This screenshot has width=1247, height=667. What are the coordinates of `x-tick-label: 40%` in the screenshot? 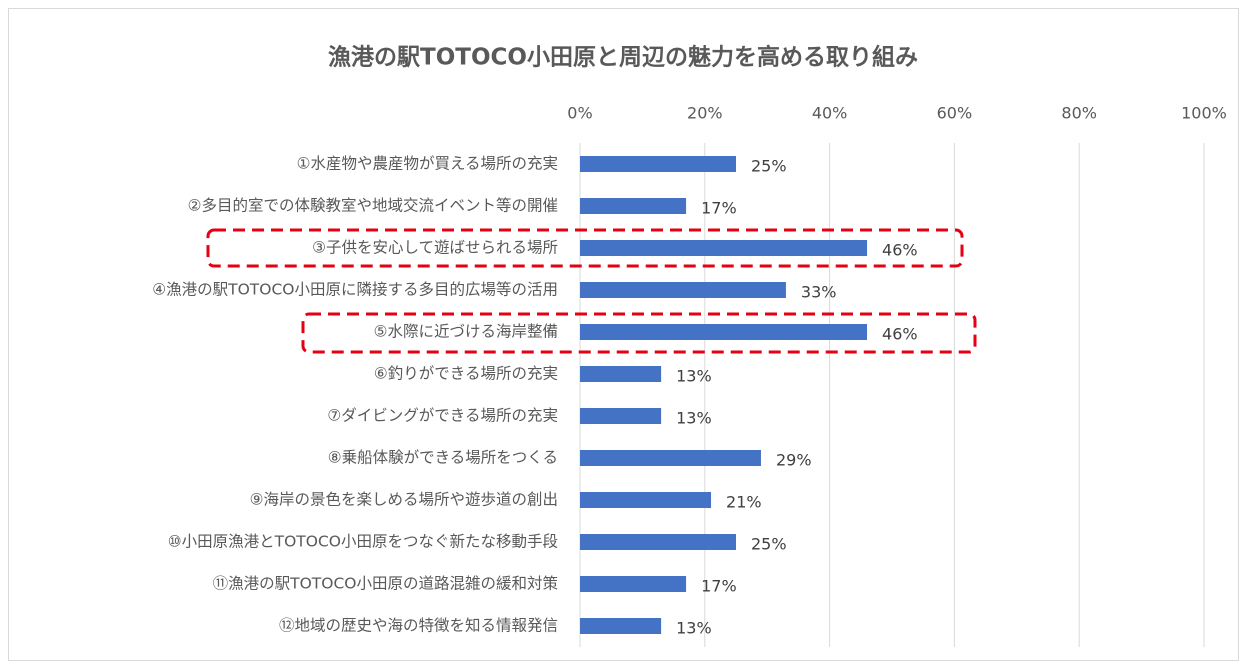 It's located at (830, 113).